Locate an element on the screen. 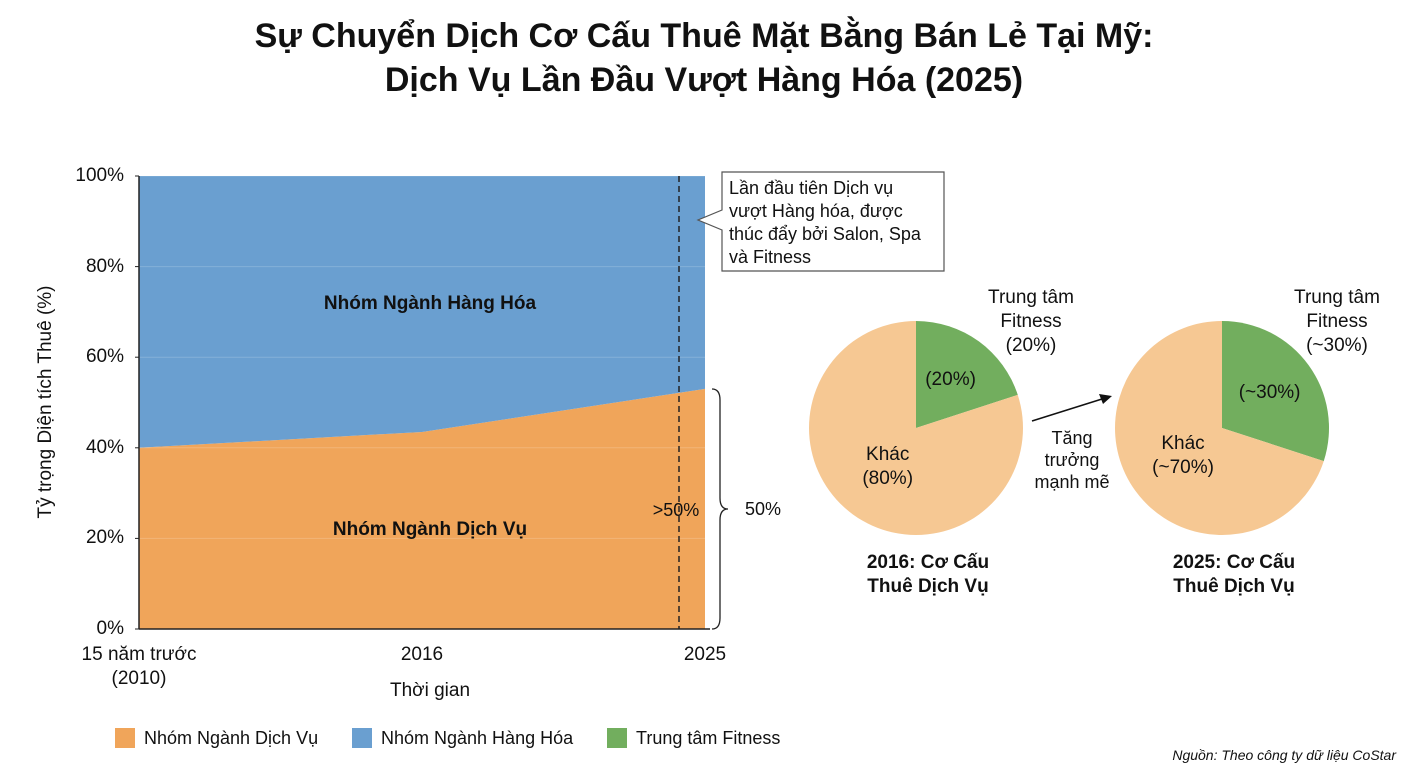 The image size is (1408, 768). y-tick-label: 100% is located at coordinates (99, 175).